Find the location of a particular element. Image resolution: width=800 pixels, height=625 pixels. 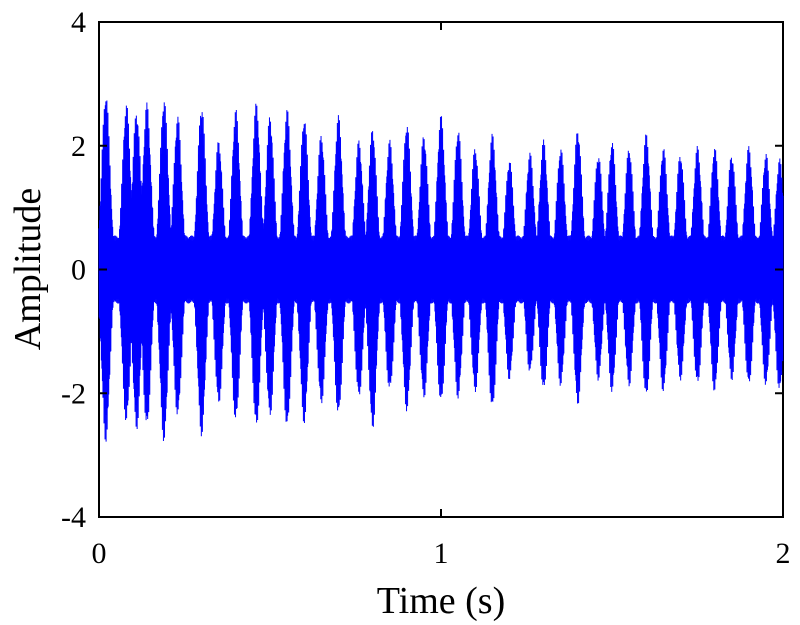

x-tick-label: 2 is located at coordinates (783, 553).